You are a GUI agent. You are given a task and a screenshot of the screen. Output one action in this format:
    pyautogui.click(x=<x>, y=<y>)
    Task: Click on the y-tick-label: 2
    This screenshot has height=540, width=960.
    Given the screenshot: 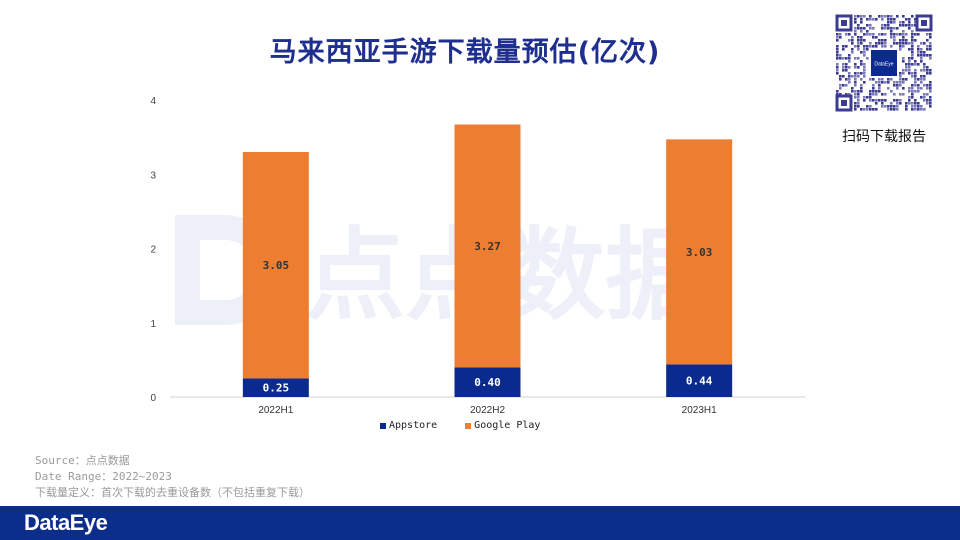 What is the action you would take?
    pyautogui.click(x=153, y=250)
    